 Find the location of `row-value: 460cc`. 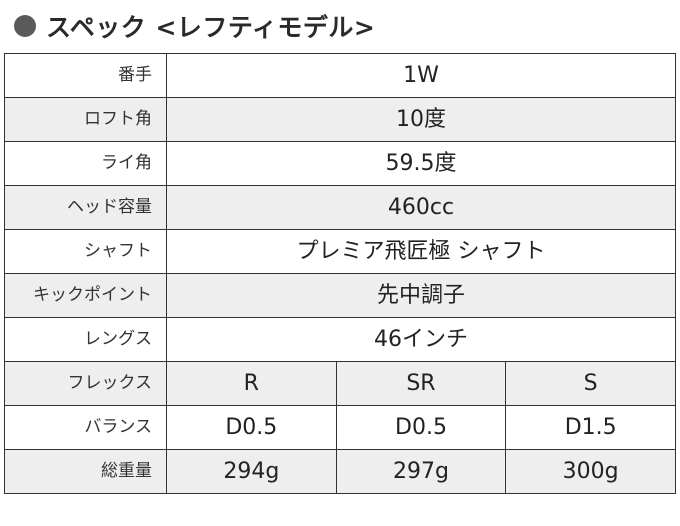

row-value: 460cc is located at coordinates (421, 207).